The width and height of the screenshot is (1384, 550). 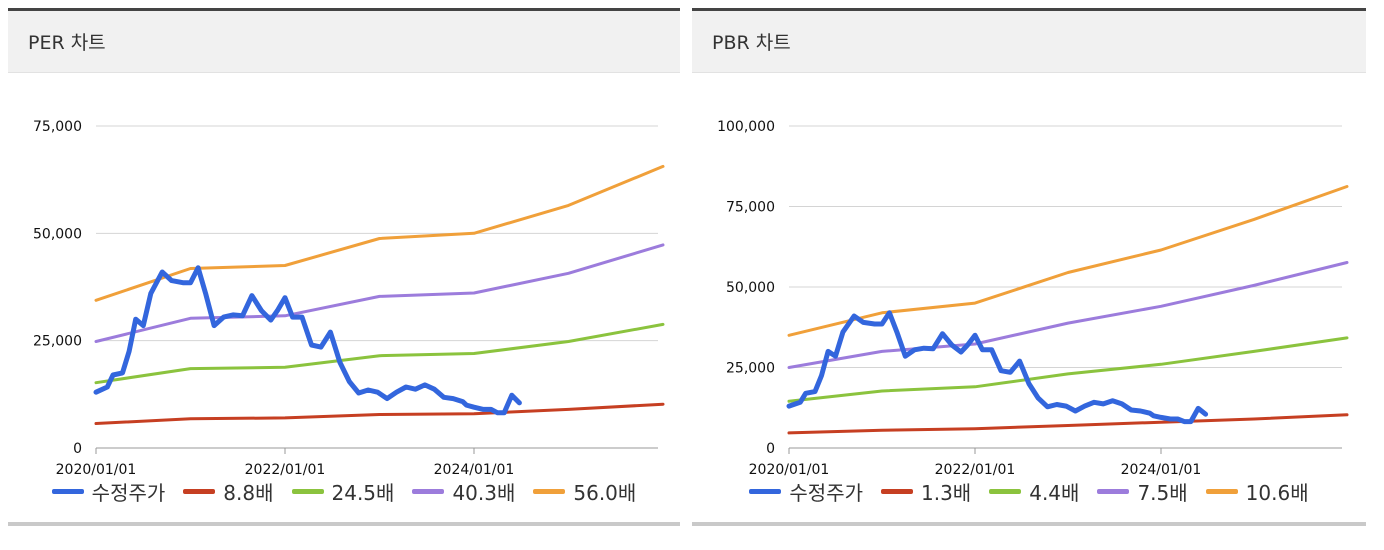 I want to click on legend-label: 1.3배, so click(x=946, y=493).